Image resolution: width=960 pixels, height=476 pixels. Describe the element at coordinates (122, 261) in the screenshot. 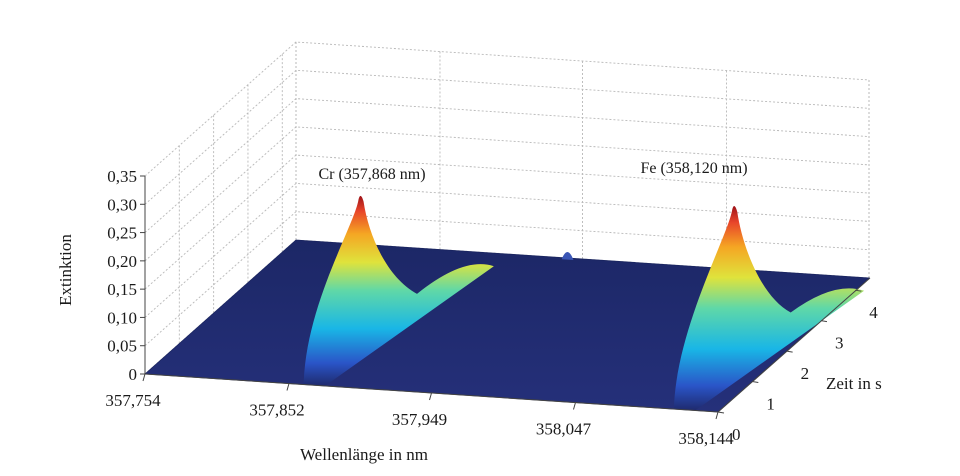

I see `z-tick-label: 0,20` at that location.